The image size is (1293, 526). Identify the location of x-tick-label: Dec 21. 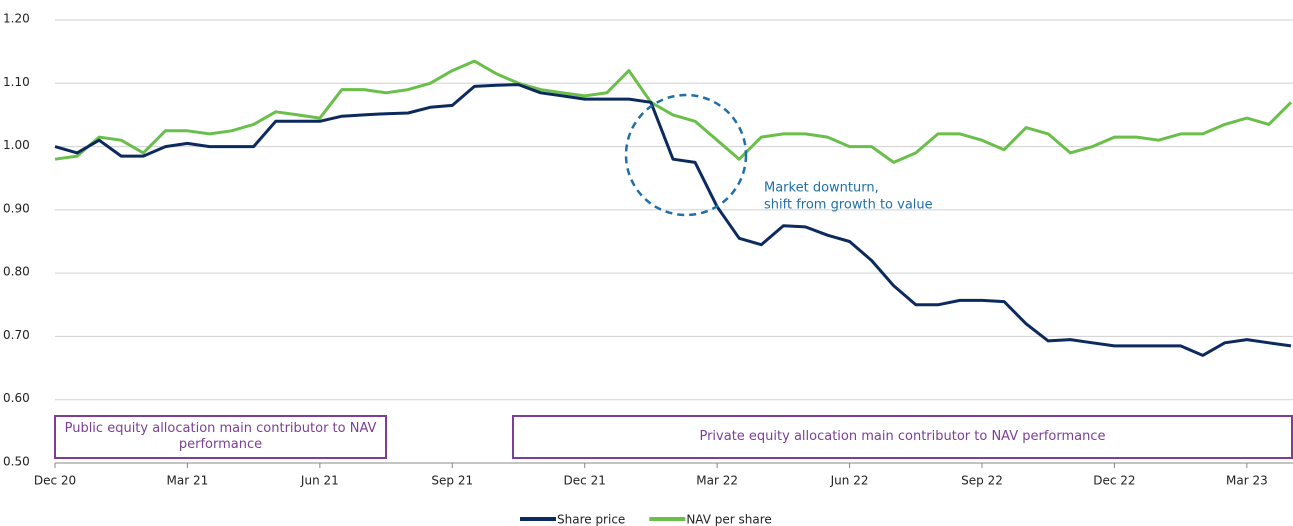
(585, 481).